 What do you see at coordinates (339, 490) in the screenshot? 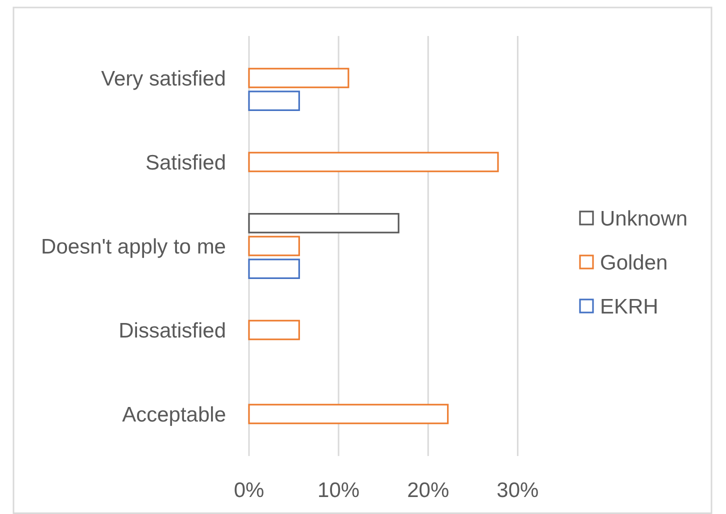
I see `x-tick-label: 10%` at bounding box center [339, 490].